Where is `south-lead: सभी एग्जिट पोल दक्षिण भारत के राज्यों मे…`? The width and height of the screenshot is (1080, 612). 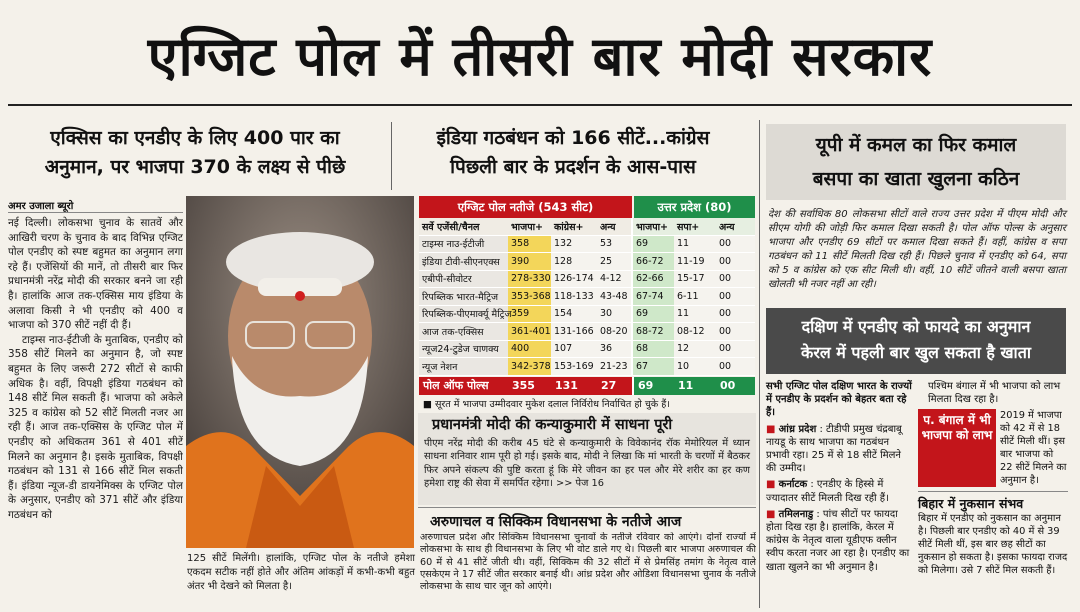 south-lead: सभी एग्जिट पोल दक्षिण भारत के राज्यों मे… is located at coordinates (839, 400).